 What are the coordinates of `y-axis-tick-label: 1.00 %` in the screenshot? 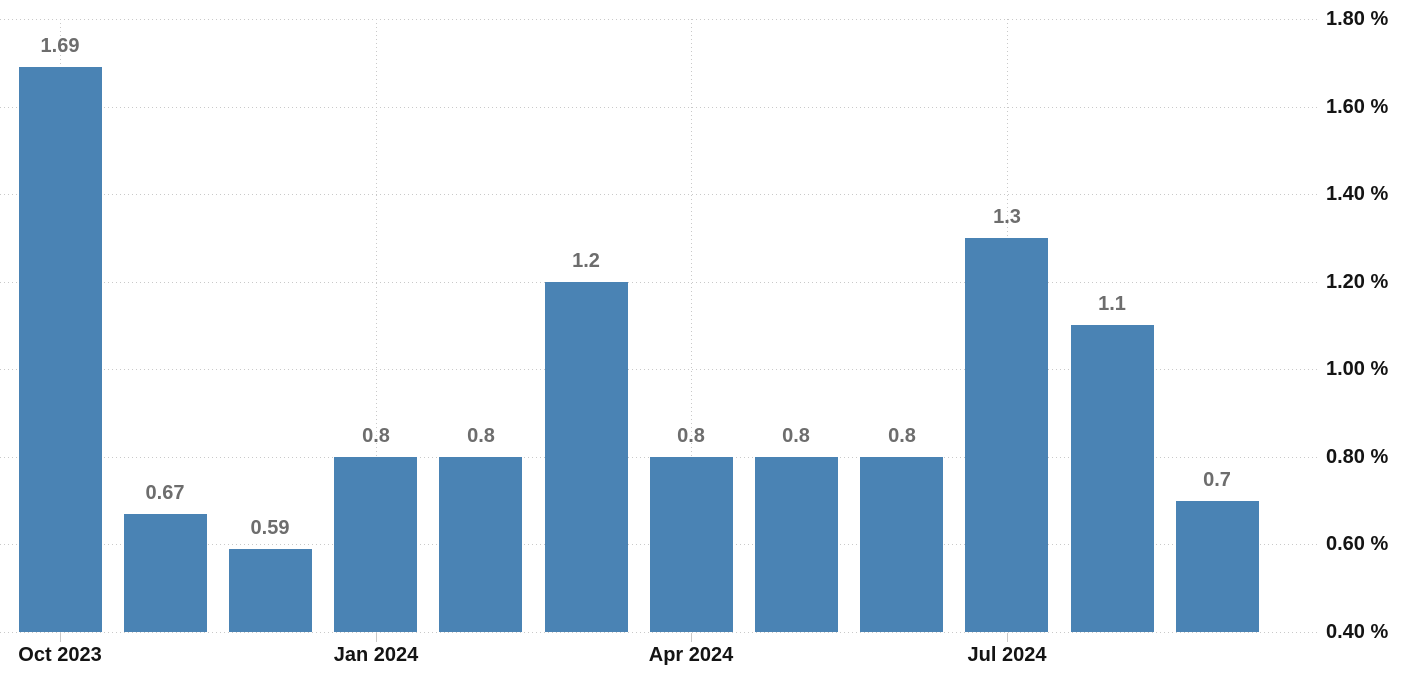 It's located at (1357, 369).